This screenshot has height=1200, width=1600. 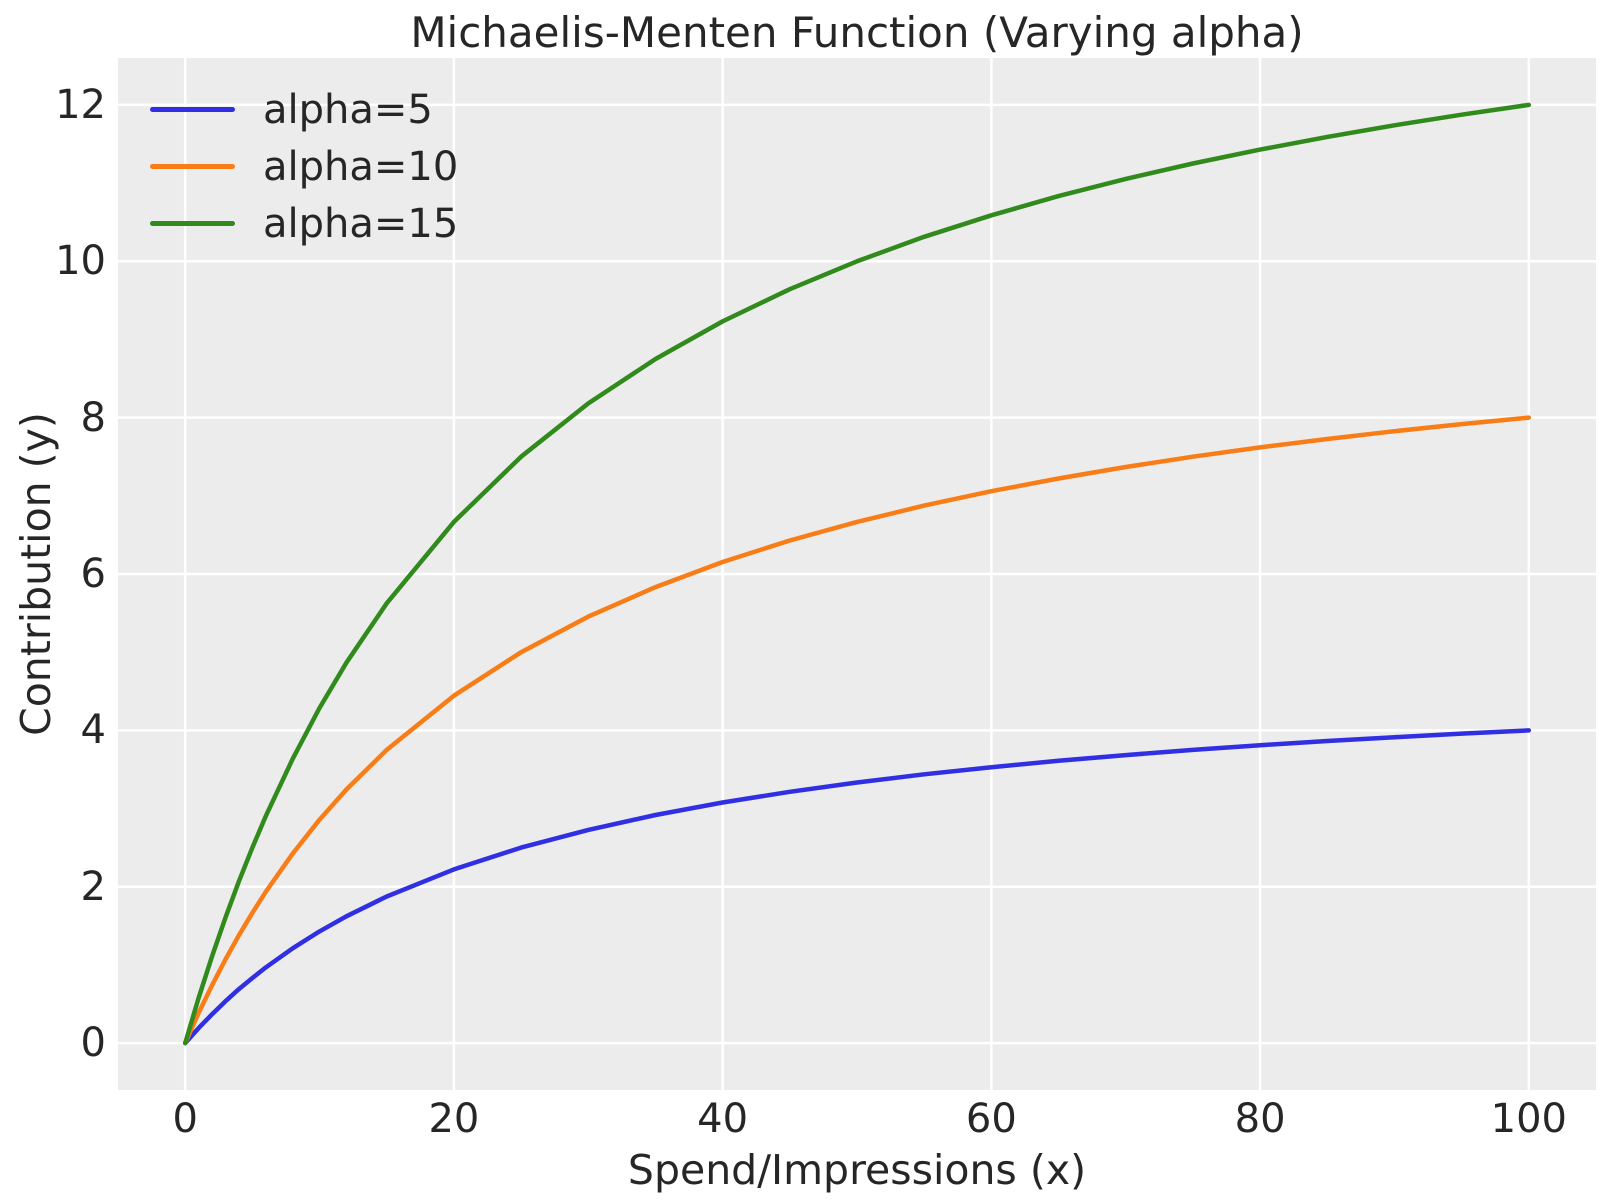 I want to click on y-tick-label: 0, so click(x=93, y=1043).